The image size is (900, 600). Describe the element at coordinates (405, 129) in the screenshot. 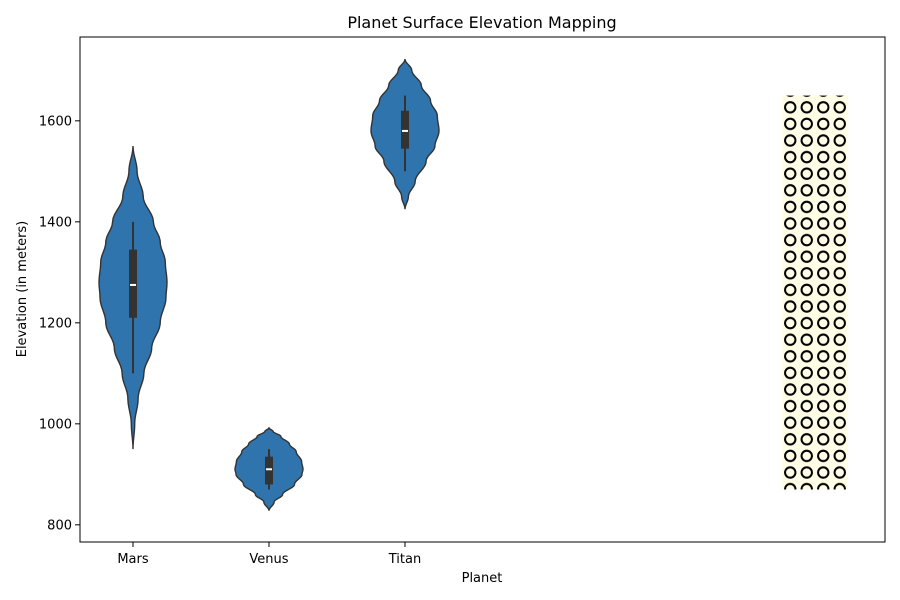

I see `iqr-box-titan` at that location.